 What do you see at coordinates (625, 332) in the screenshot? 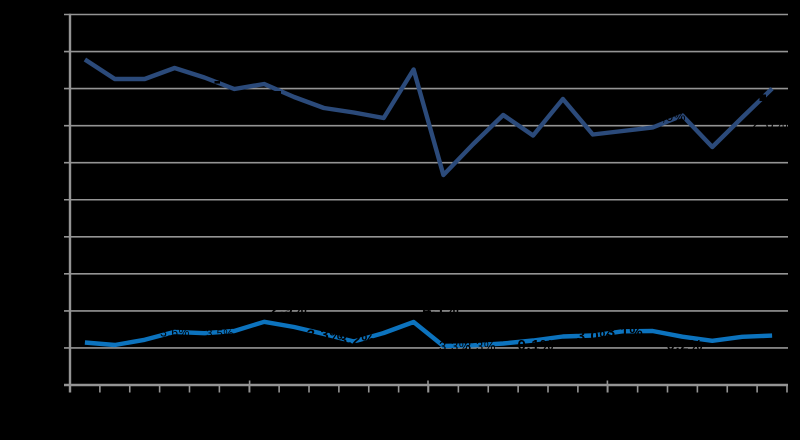
I see `svg-text: 3,1%` at bounding box center [625, 332].